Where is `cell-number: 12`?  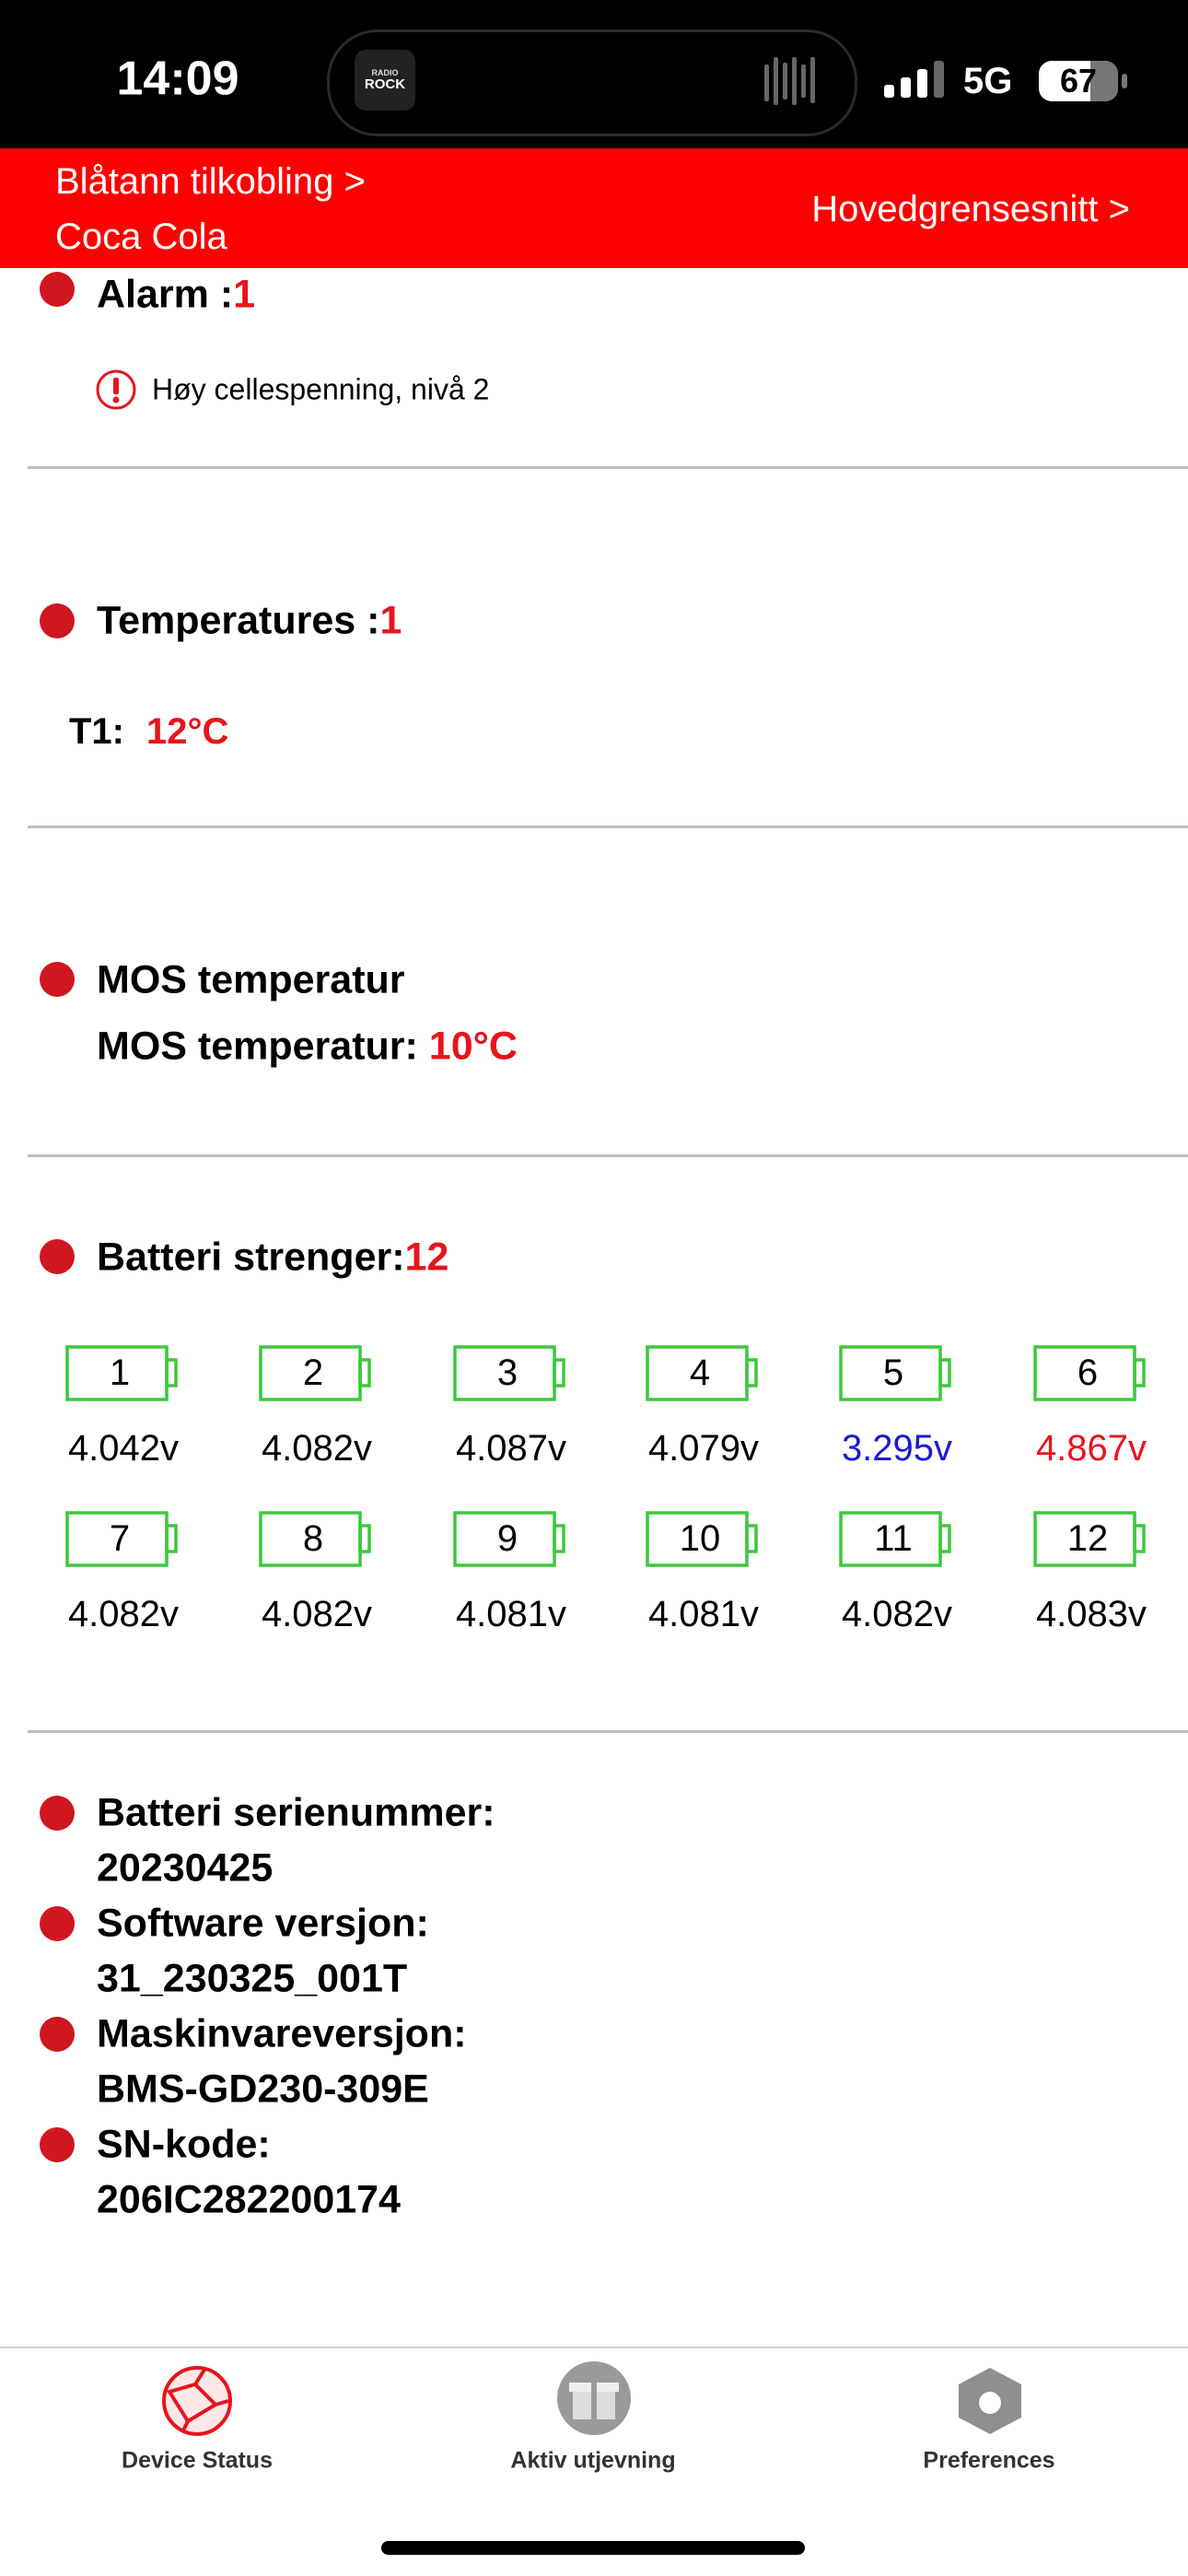 cell-number: 12 is located at coordinates (1087, 1538).